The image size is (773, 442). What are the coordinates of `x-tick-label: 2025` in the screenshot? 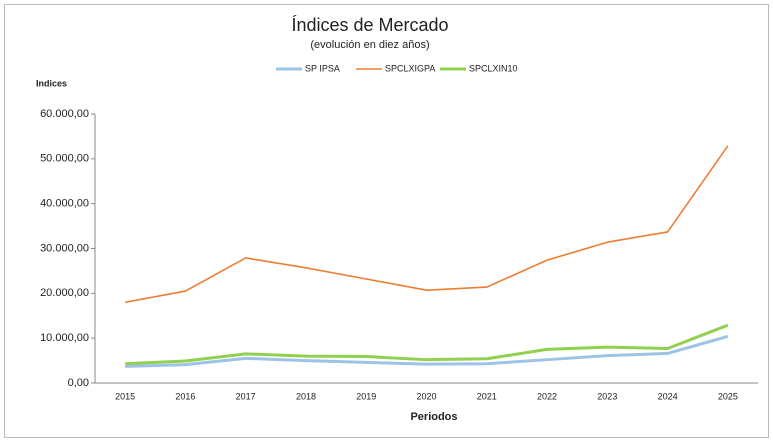 It's located at (728, 396).